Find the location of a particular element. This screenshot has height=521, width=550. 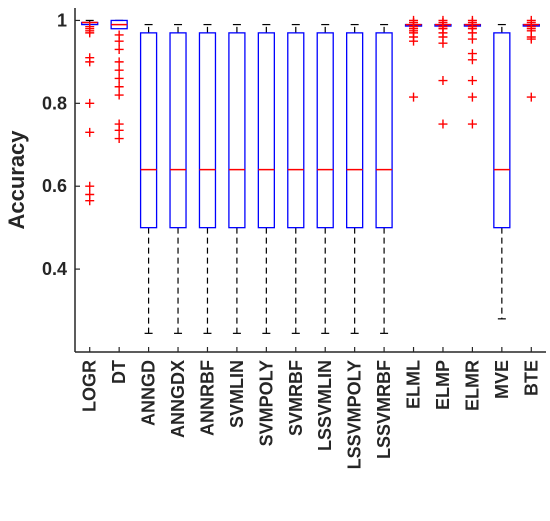

y-tick-label: 1 is located at coordinates (62, 20).